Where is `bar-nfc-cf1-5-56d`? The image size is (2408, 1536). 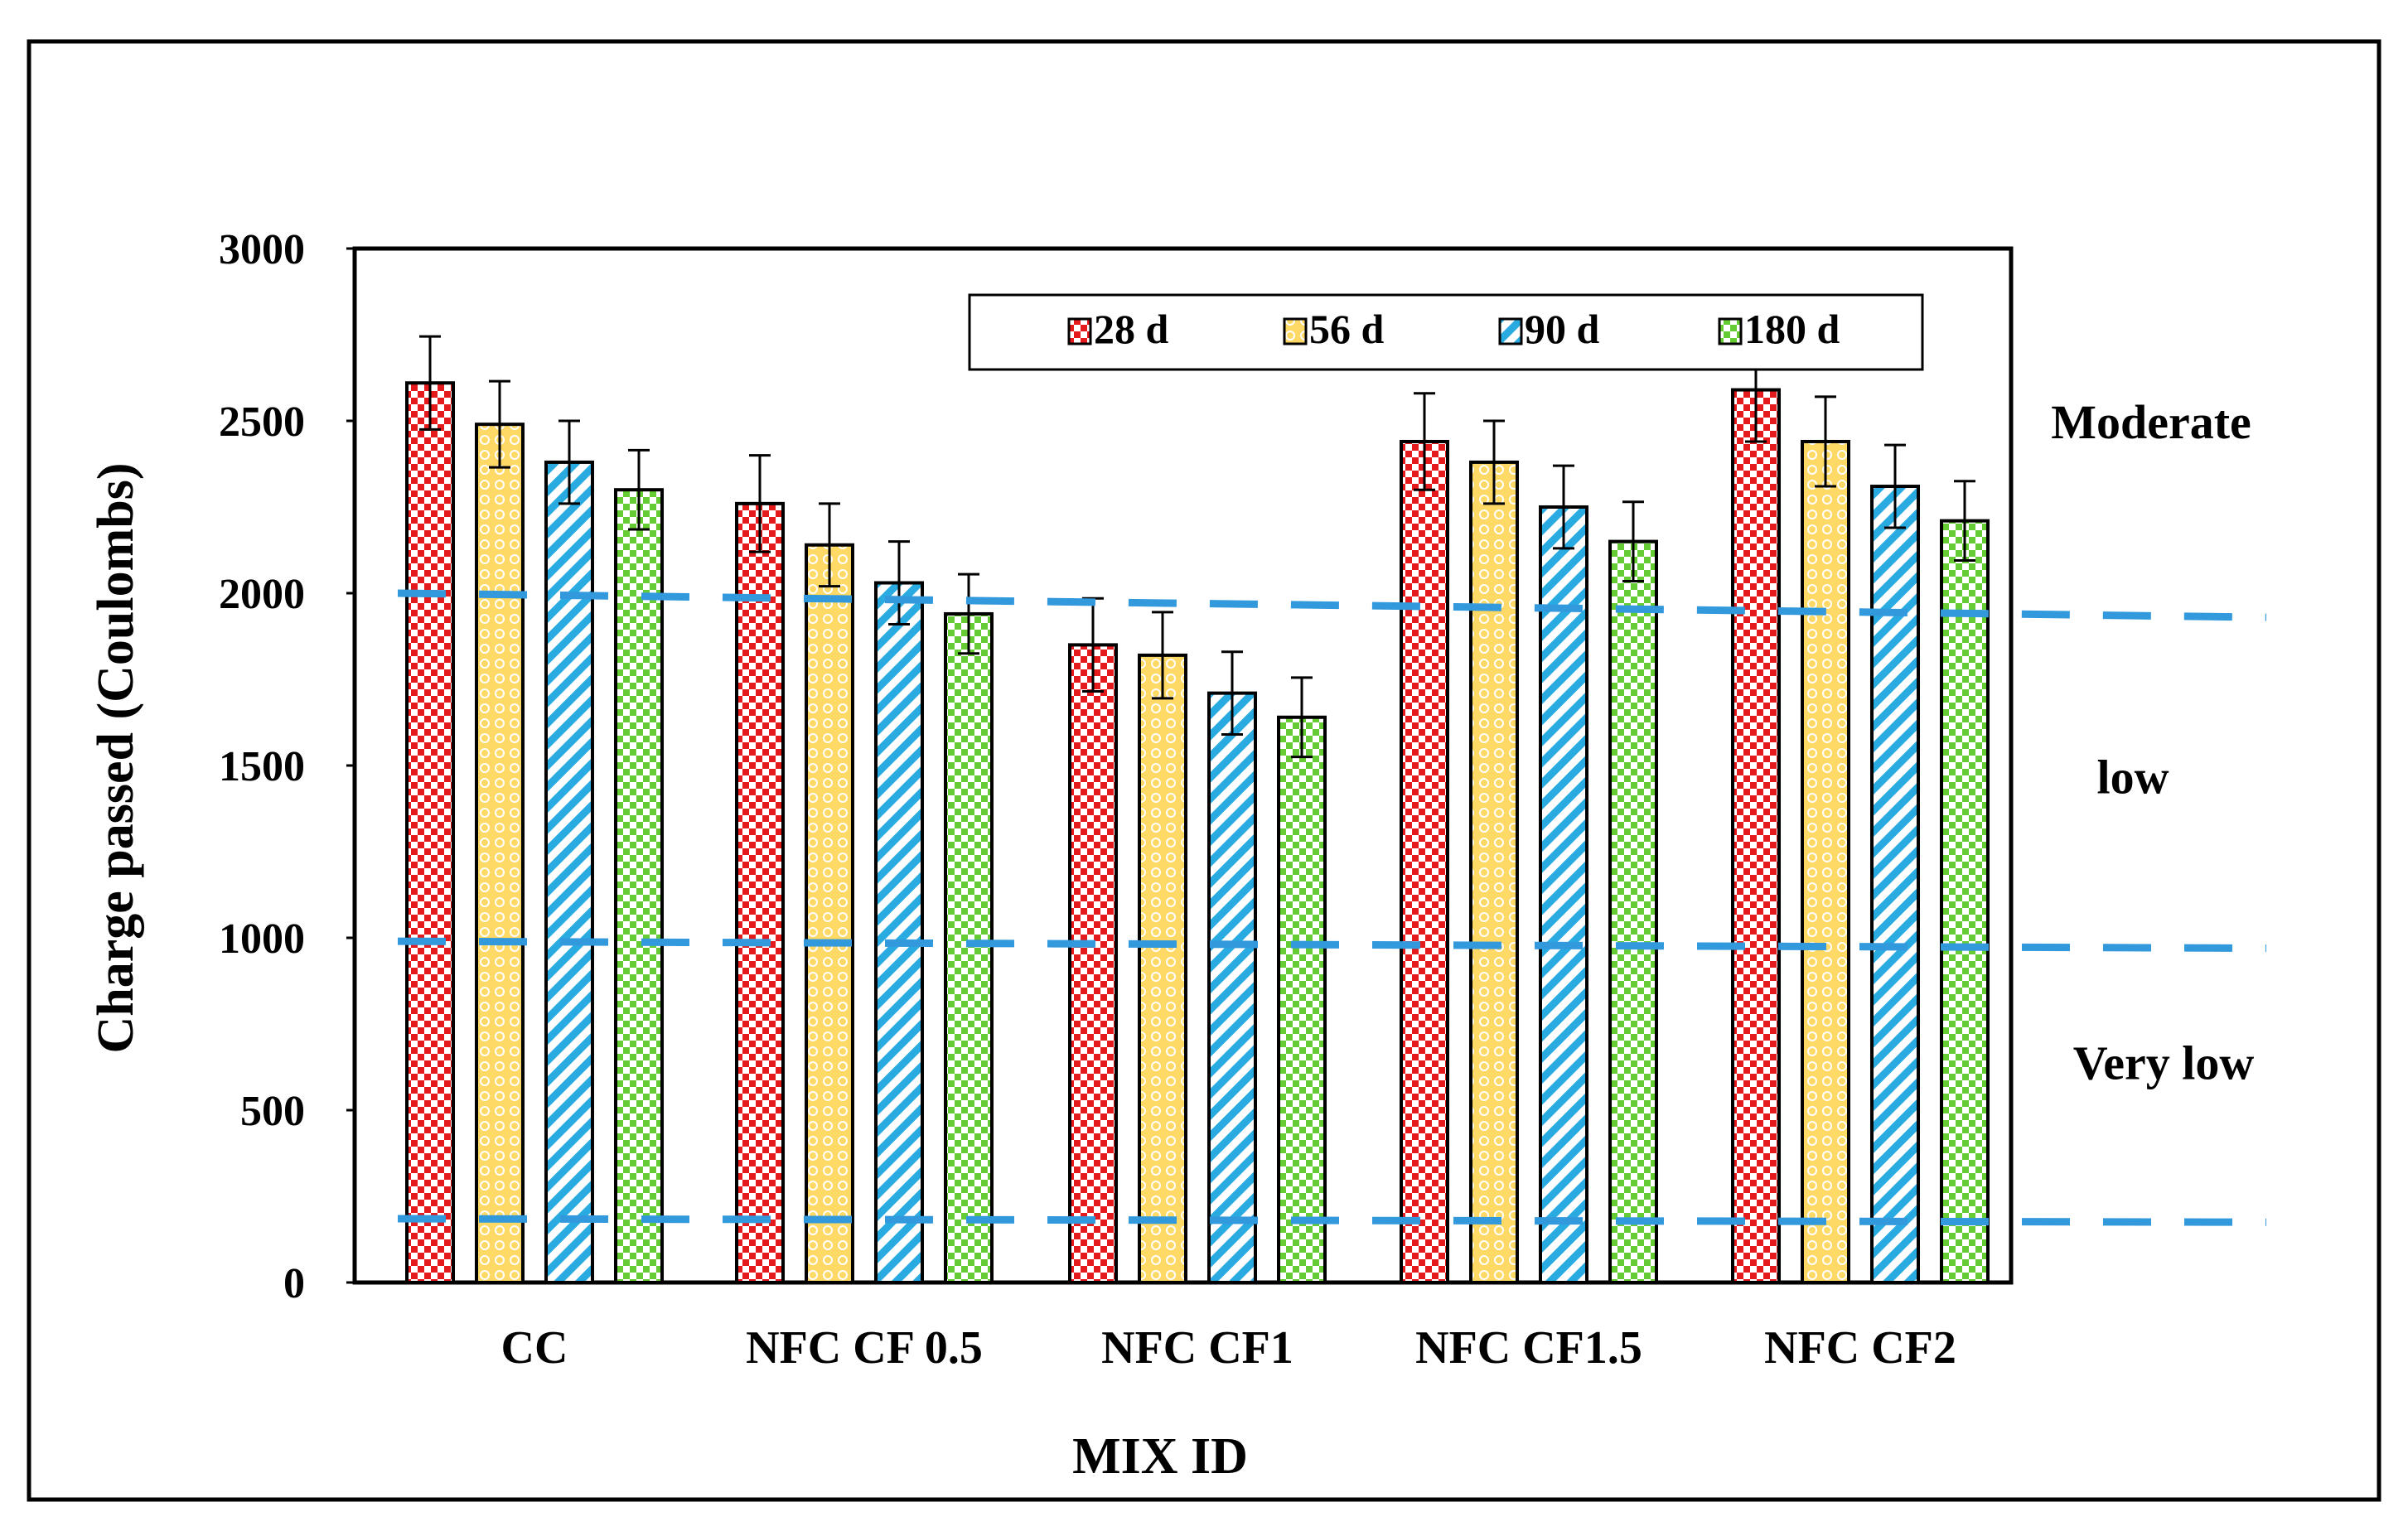 bar-nfc-cf1-5-56d is located at coordinates (1494, 872).